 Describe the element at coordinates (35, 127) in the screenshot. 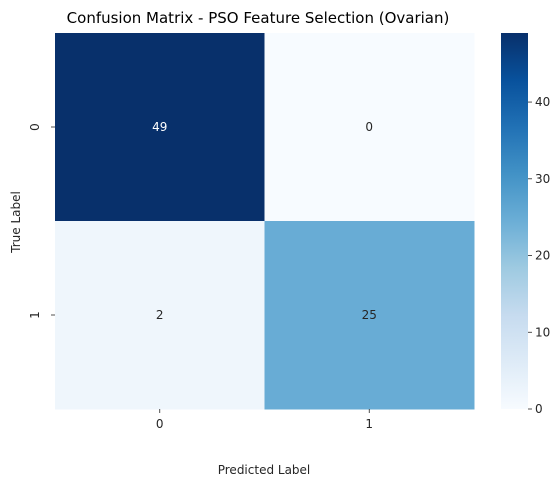

I see `y-tick-label: 0` at that location.